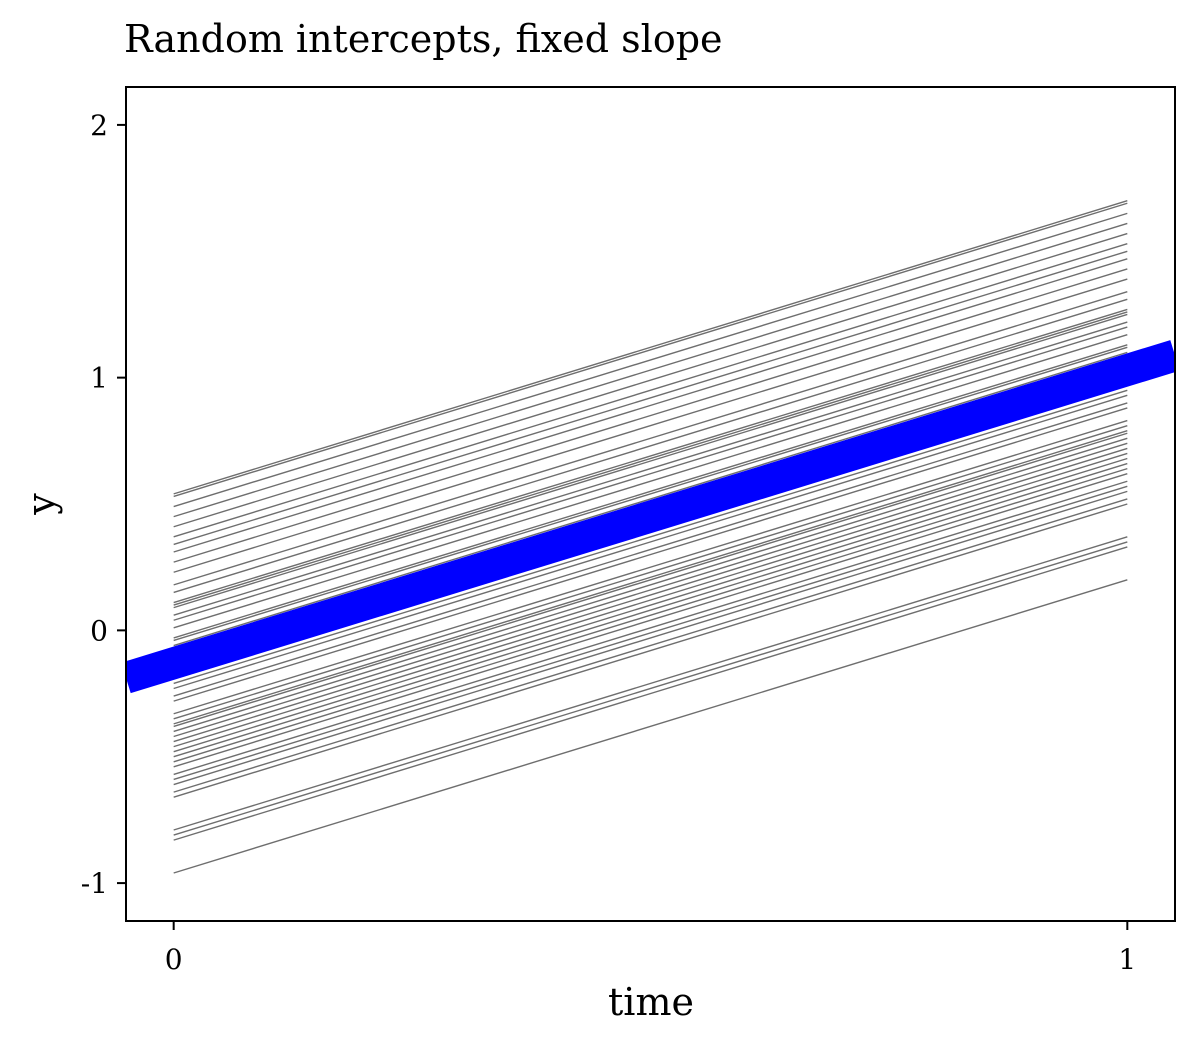 This screenshot has width=1200, height=1050. Describe the element at coordinates (103, 504) in the screenshot. I see `y-axis: 2 1 0 -1` at that location.